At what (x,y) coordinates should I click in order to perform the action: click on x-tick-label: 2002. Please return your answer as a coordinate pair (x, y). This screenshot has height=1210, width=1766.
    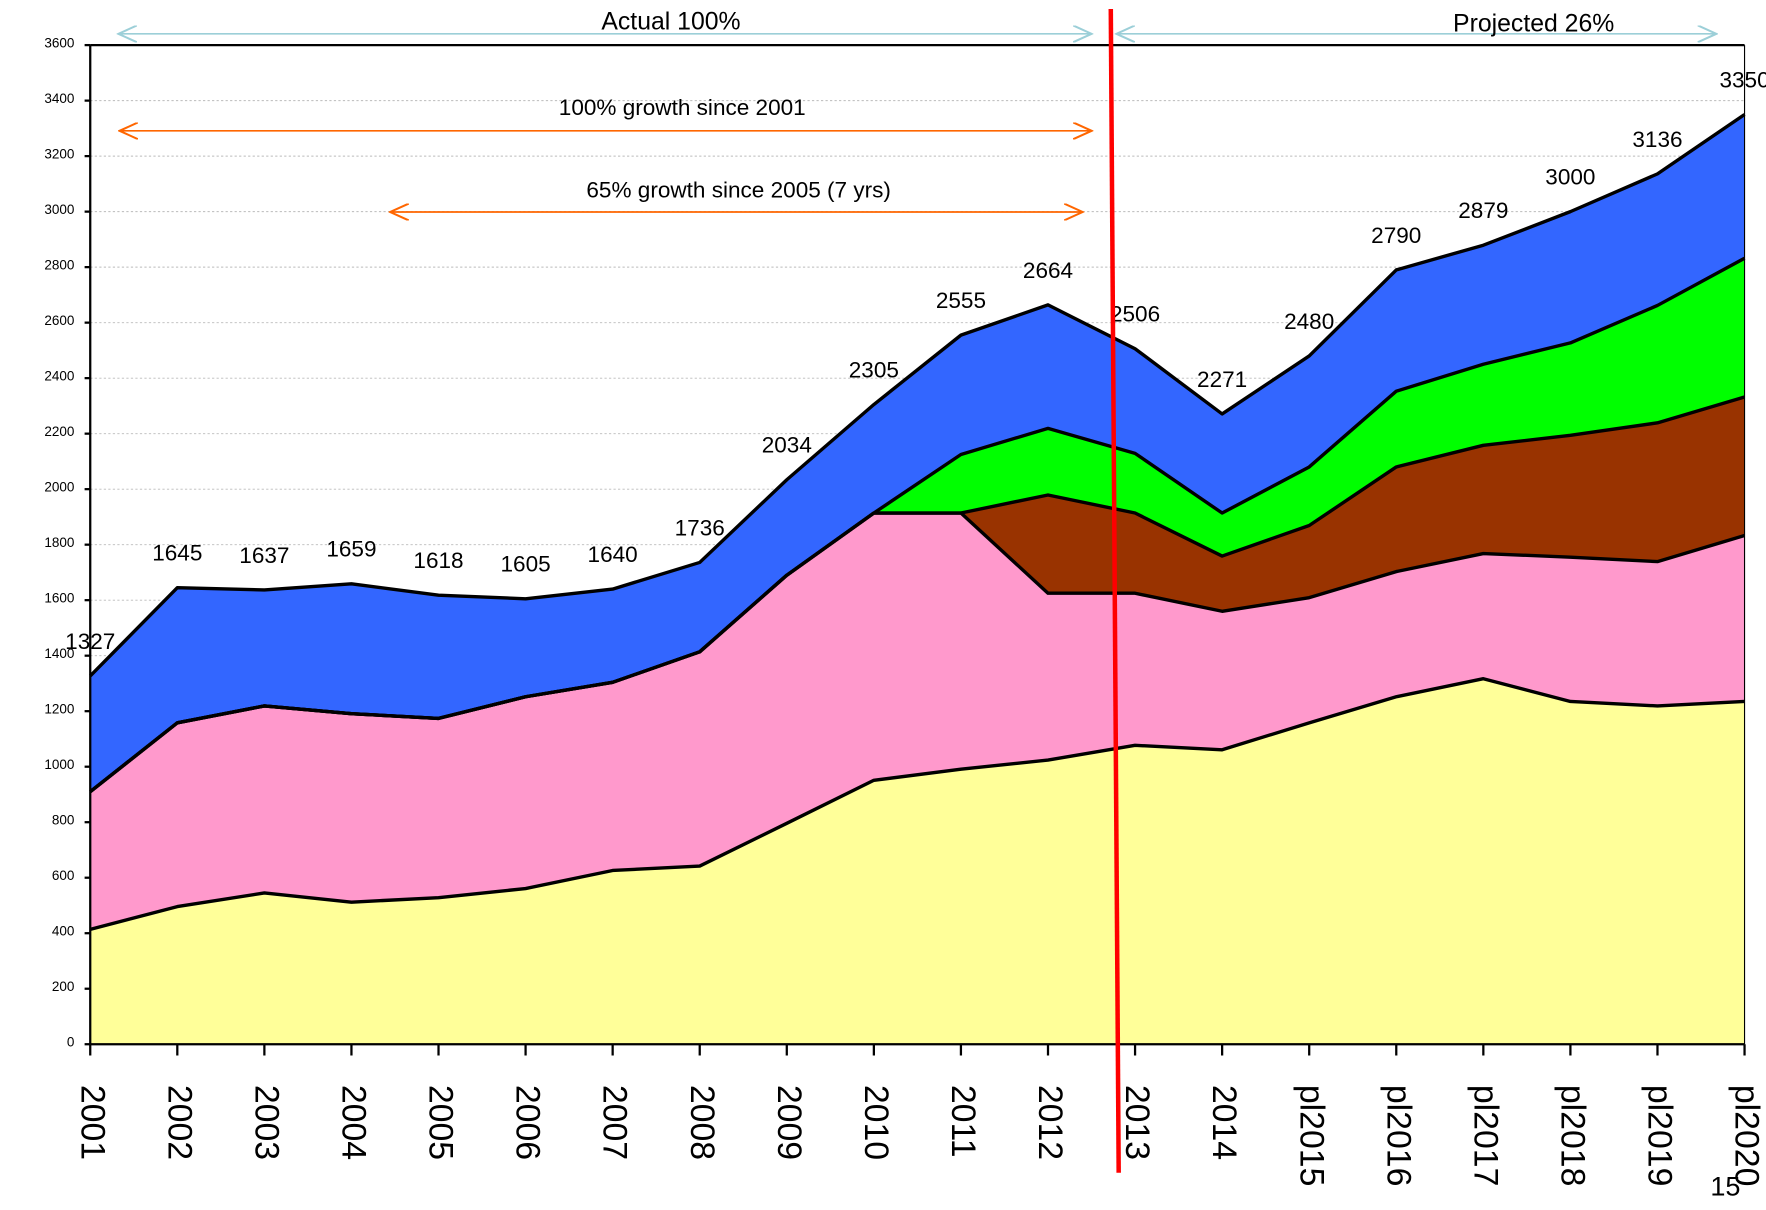
    Looking at the image, I should click on (179, 1122).